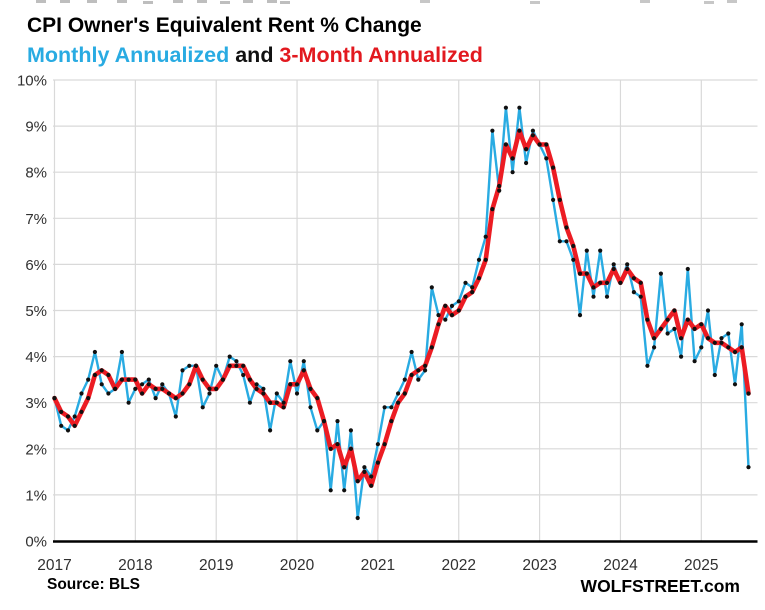 This screenshot has height=610, width=765. Describe the element at coordinates (36, 173) in the screenshot. I see `y-tick-label: 8%` at that location.